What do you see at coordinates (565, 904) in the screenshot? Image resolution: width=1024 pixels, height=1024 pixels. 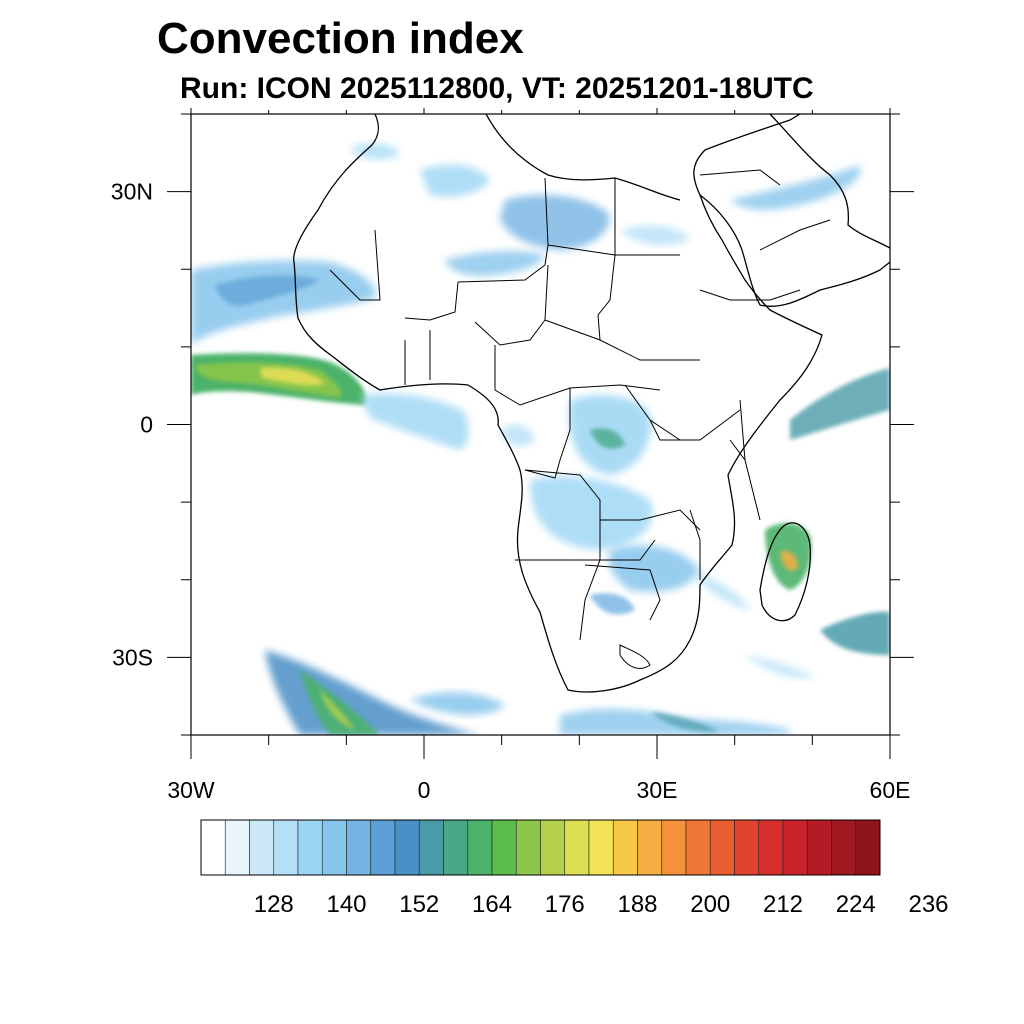 I see `colorbar-label: 176` at bounding box center [565, 904].